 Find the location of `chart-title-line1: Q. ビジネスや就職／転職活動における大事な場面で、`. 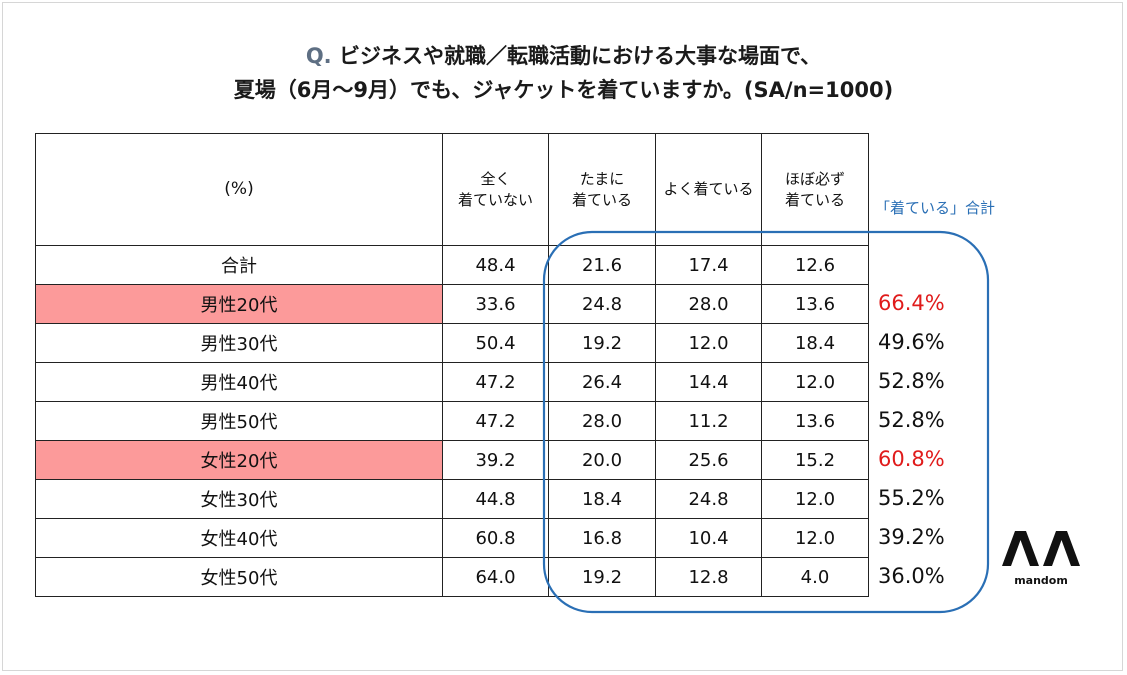

chart-title-line1: Q. ビジネスや就職／転職活動における大事な場面で、 is located at coordinates (563, 55).